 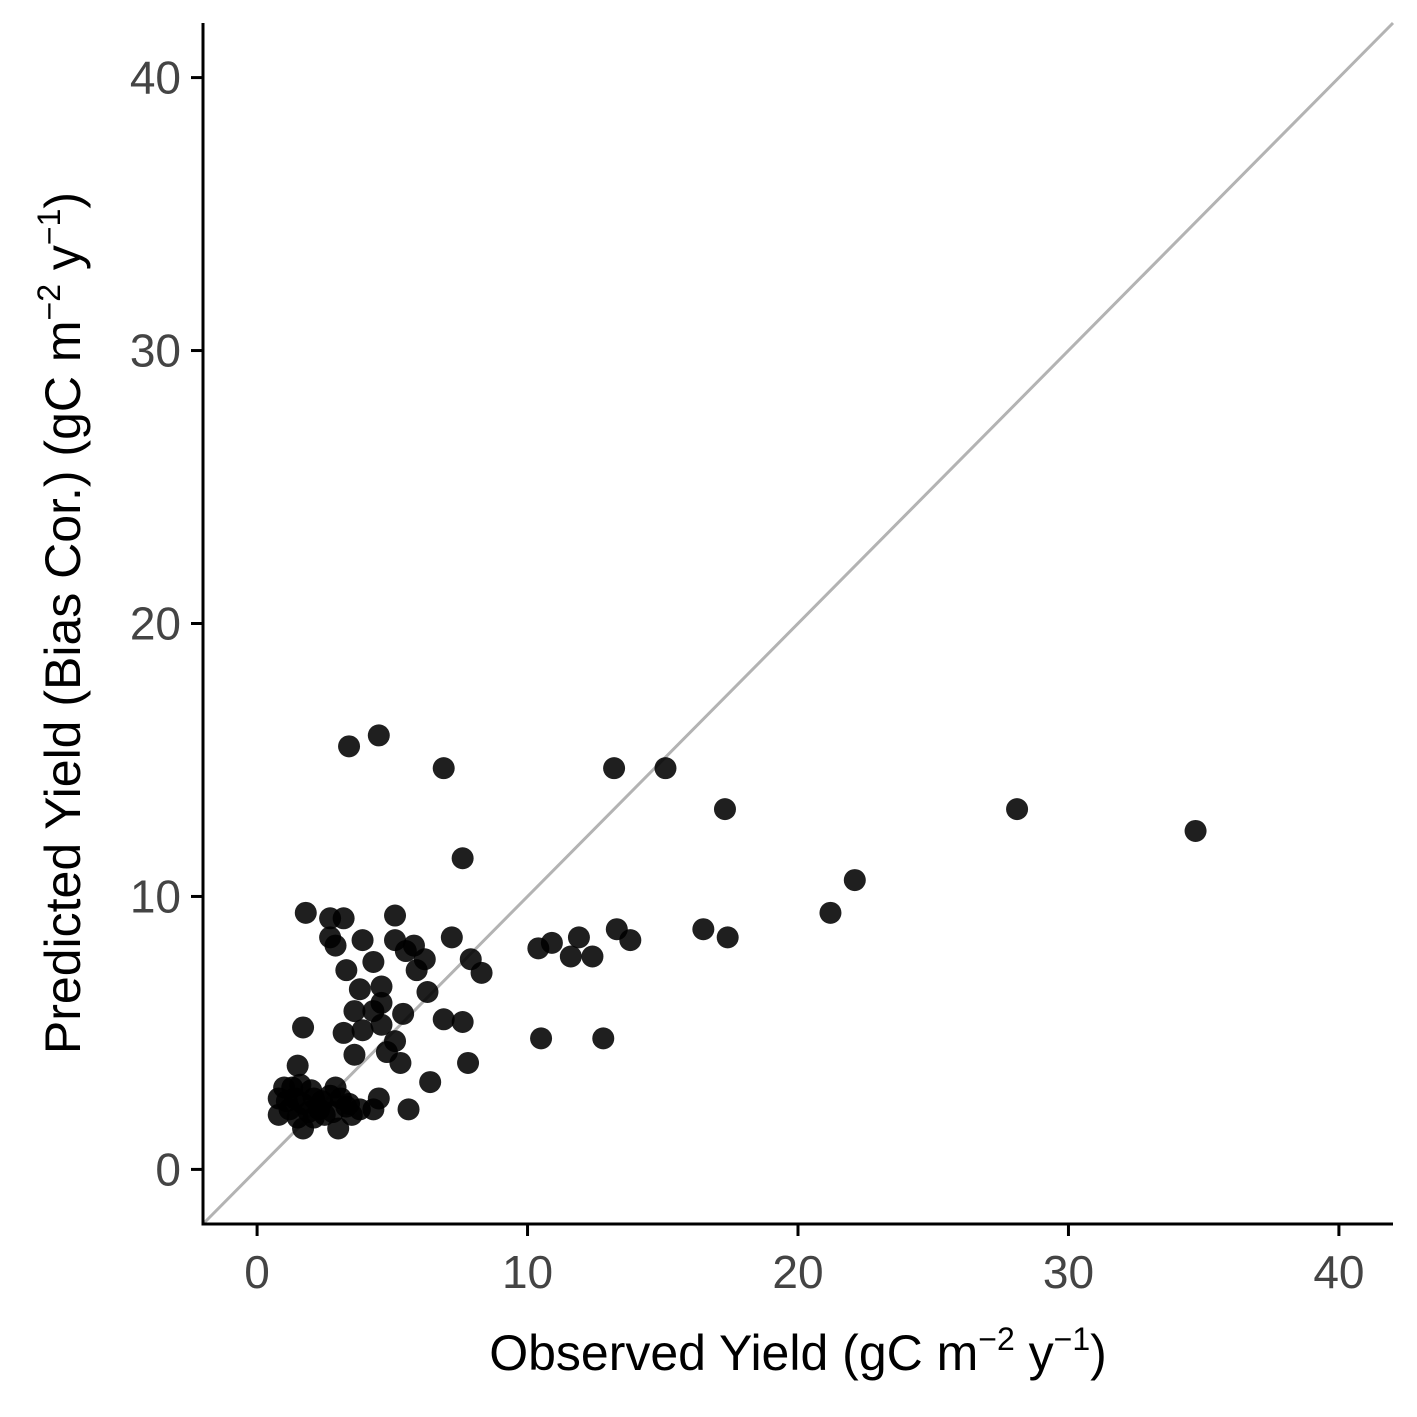 What do you see at coordinates (155, 624) in the screenshot?
I see `y-tick-label: 20` at bounding box center [155, 624].